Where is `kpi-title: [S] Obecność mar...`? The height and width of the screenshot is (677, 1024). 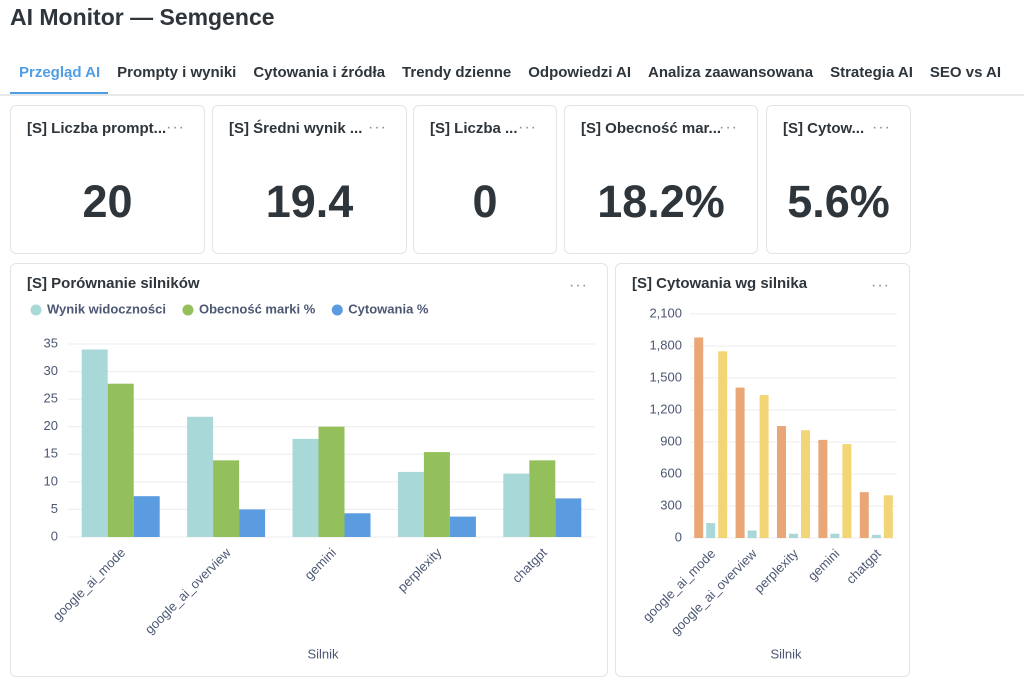
kpi-title: [S] Obecność mar... is located at coordinates (651, 128).